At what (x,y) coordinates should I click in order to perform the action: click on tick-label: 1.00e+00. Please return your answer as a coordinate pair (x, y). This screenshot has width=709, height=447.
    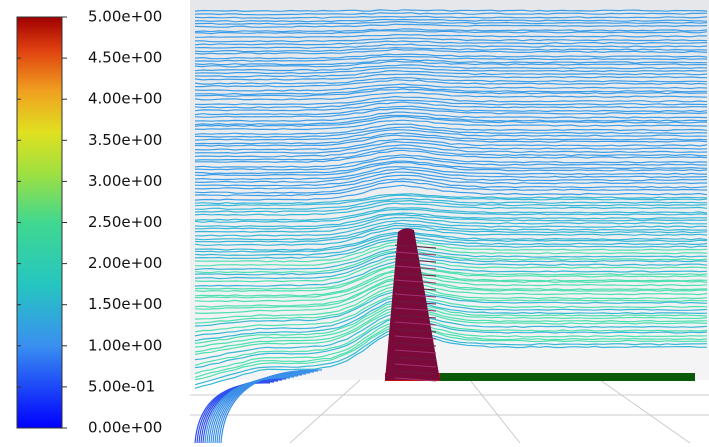
    Looking at the image, I should click on (125, 345).